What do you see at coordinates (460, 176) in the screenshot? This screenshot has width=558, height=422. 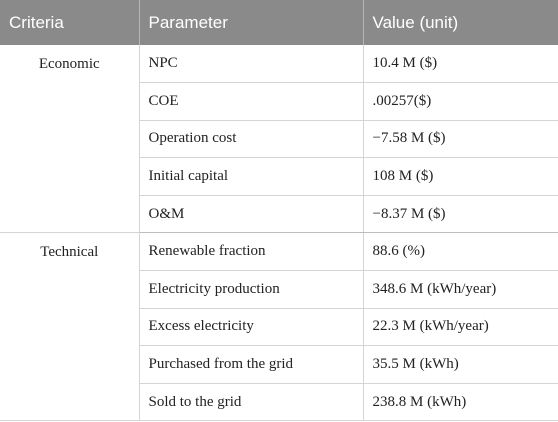 I see `value-cell: 108 M ($)` at bounding box center [460, 176].